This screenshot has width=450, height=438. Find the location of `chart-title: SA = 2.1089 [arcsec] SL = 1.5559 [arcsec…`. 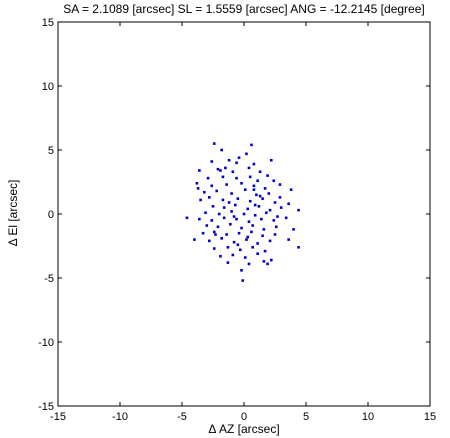

chart-title: SA = 2.1089 [arcsec] SL = 1.5559 [arcsec… is located at coordinates (243, 9).